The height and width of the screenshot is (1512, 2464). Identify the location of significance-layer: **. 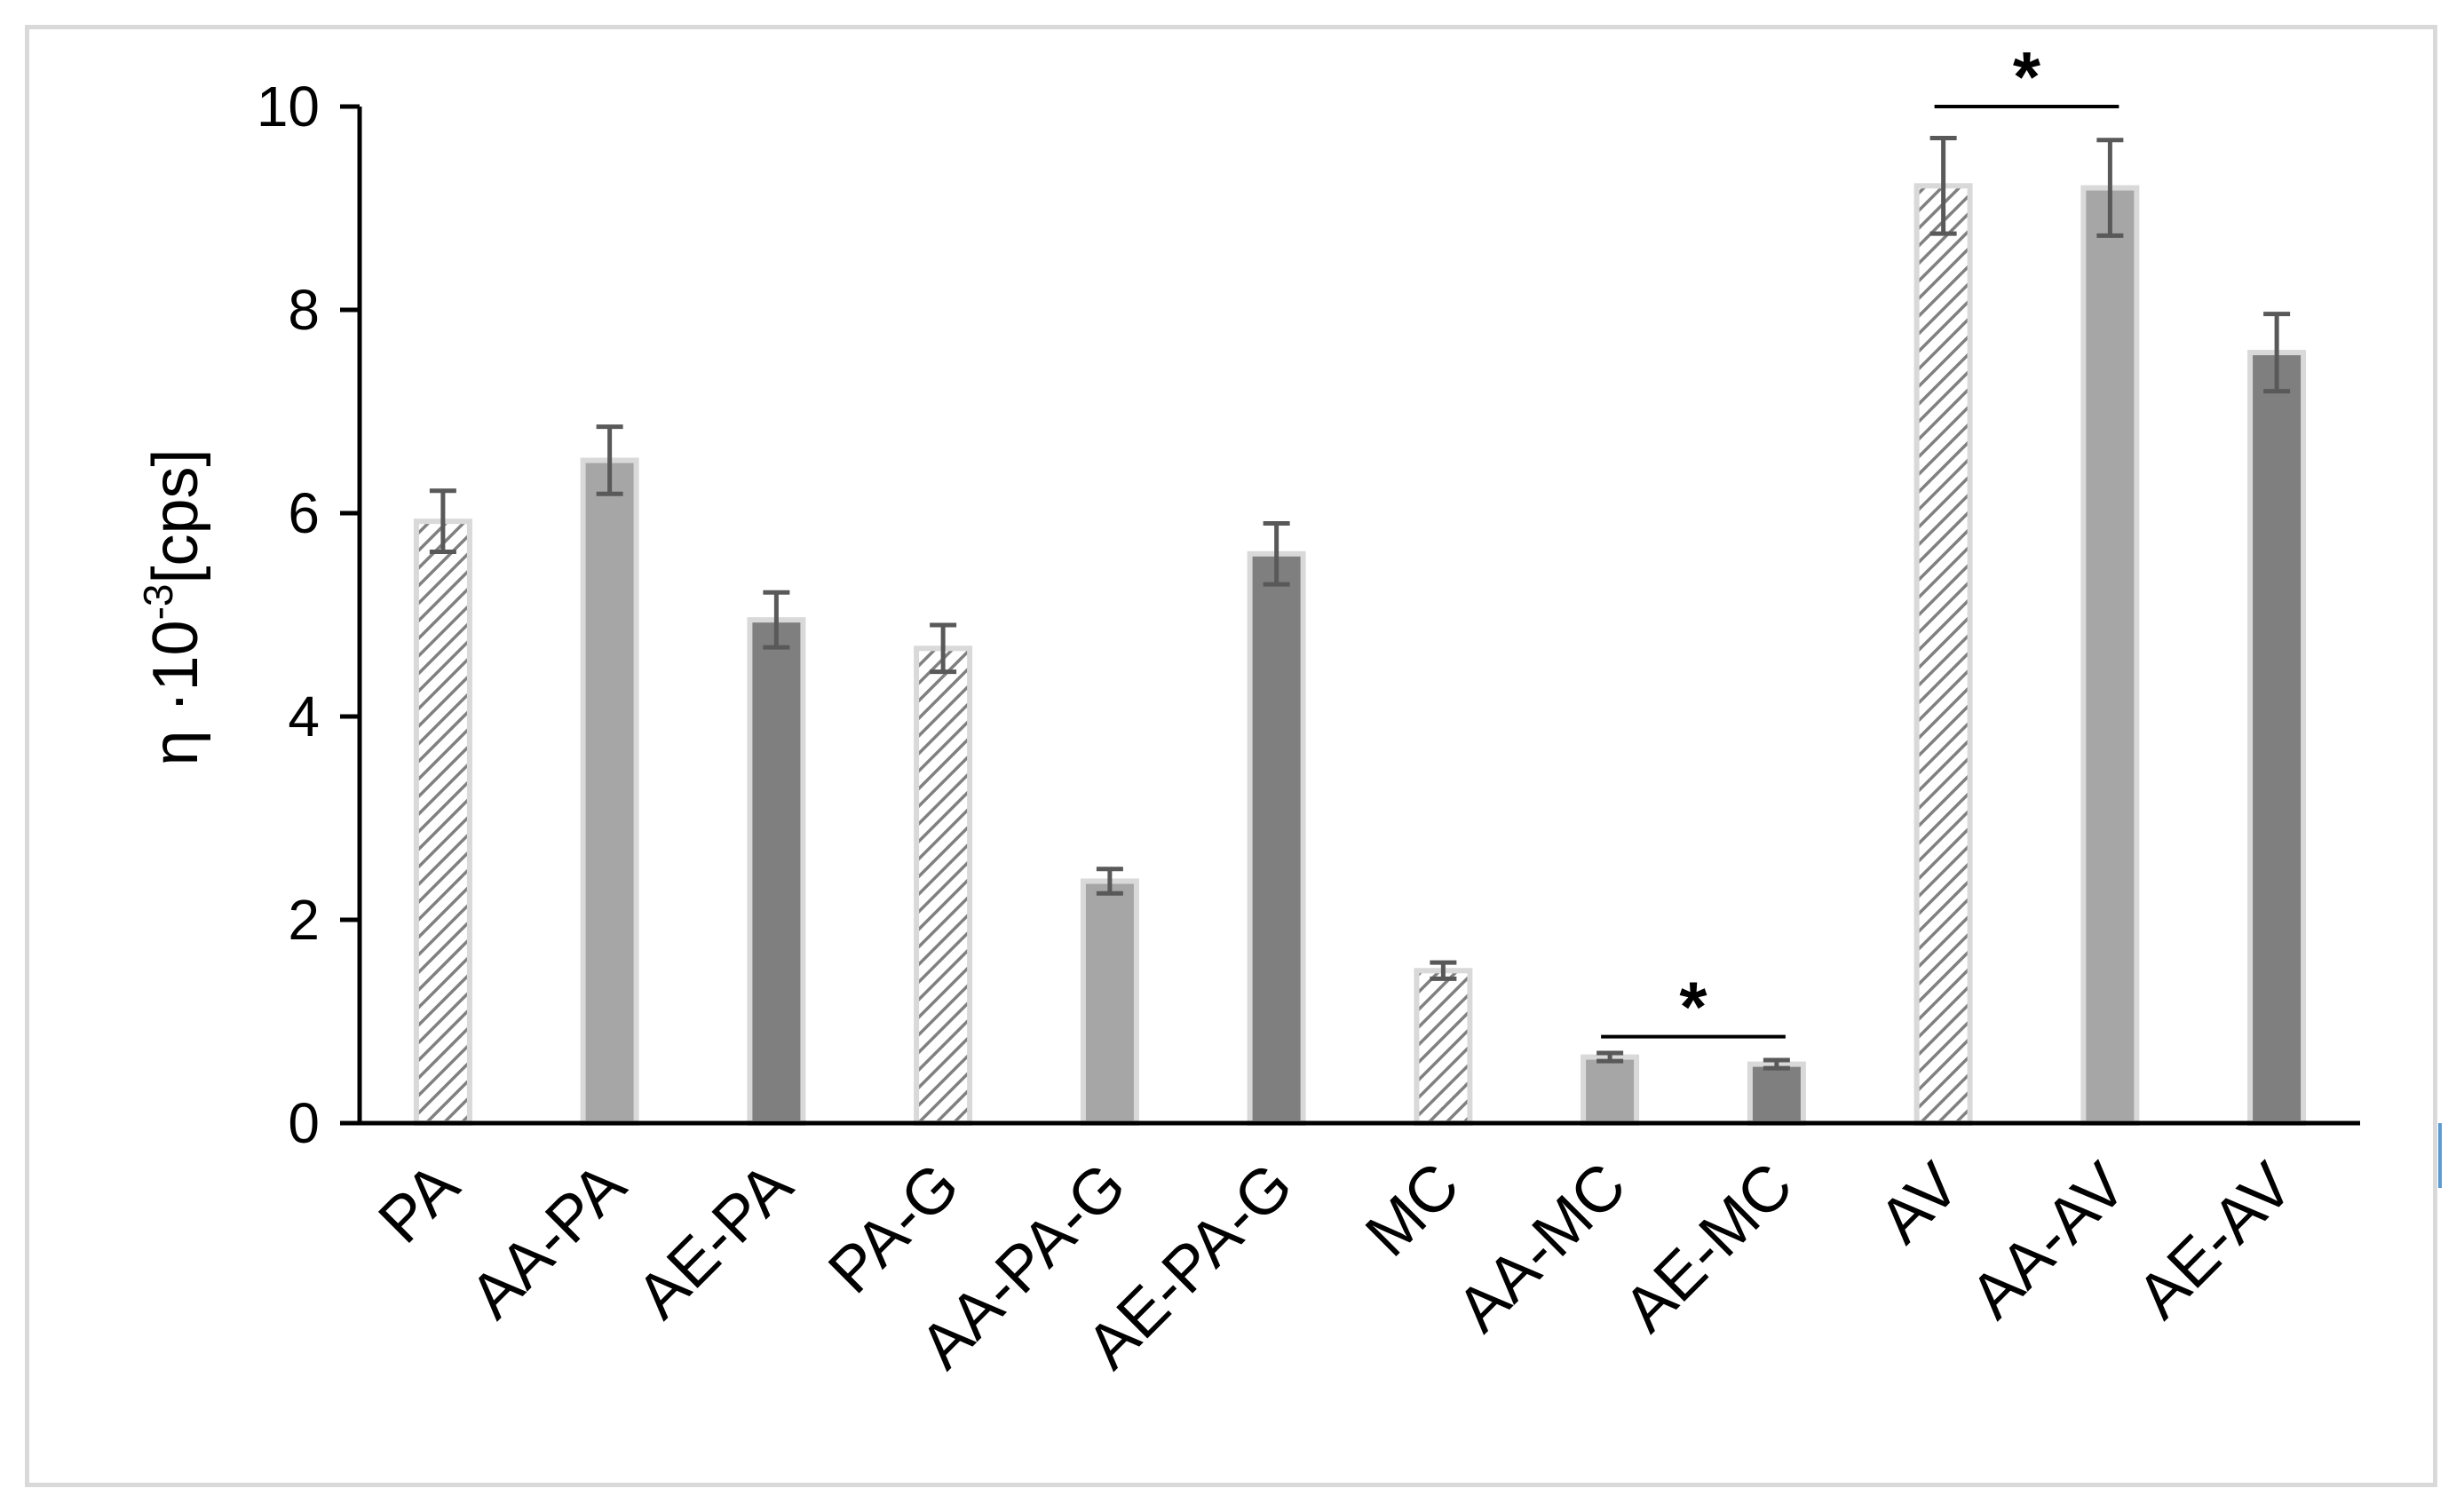
(1860, 542).